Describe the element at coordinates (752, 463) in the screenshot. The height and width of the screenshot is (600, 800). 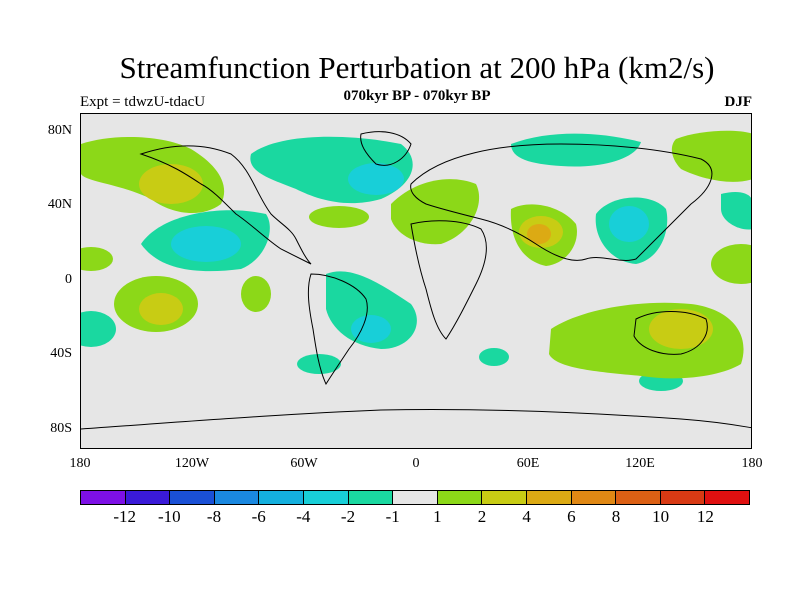
I see `lon-label-180e: 180` at that location.